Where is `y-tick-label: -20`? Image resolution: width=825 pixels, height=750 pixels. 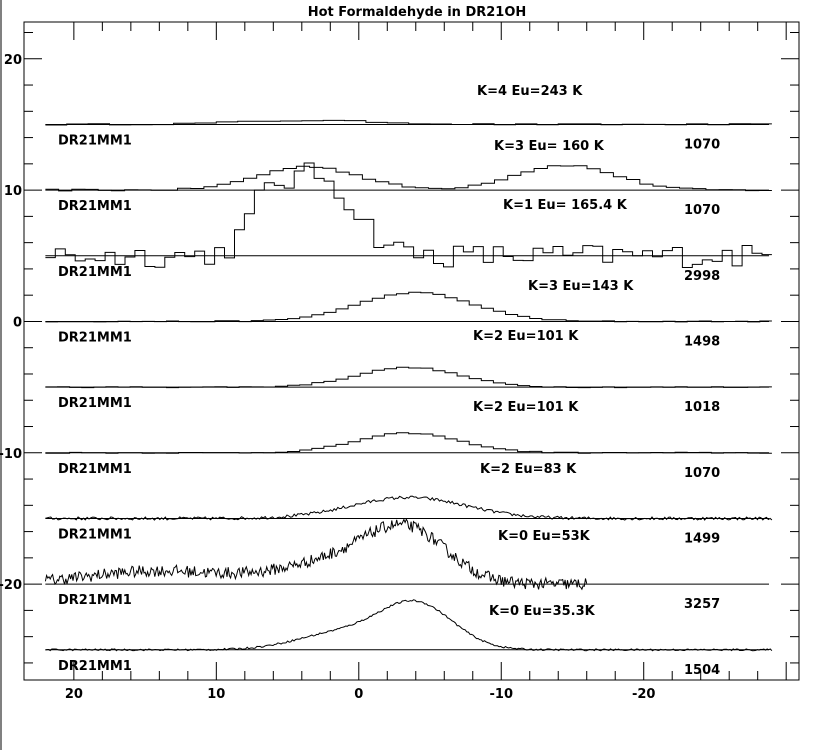 y-tick-label: -20 is located at coordinates (11, 585).